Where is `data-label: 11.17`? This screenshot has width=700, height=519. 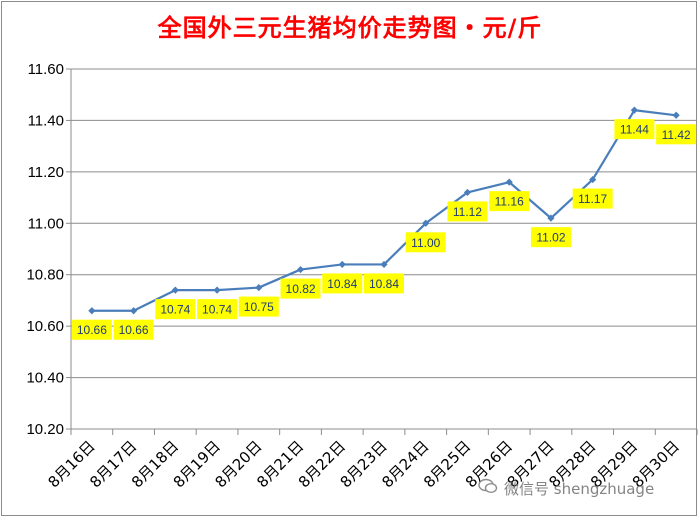
data-label: 11.17 is located at coordinates (592, 199).